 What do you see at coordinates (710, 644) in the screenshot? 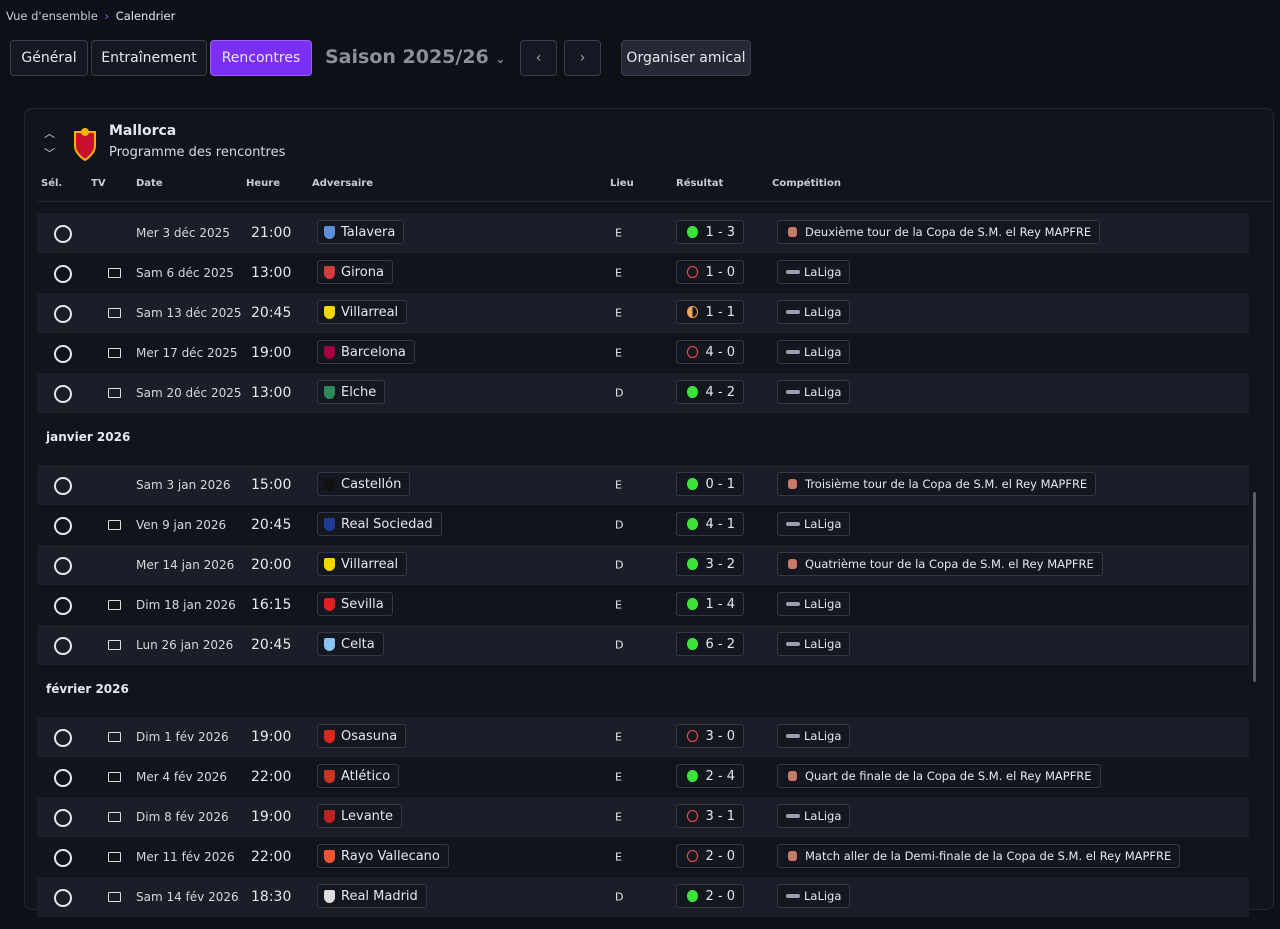
I see `result: 6 - 2` at bounding box center [710, 644].